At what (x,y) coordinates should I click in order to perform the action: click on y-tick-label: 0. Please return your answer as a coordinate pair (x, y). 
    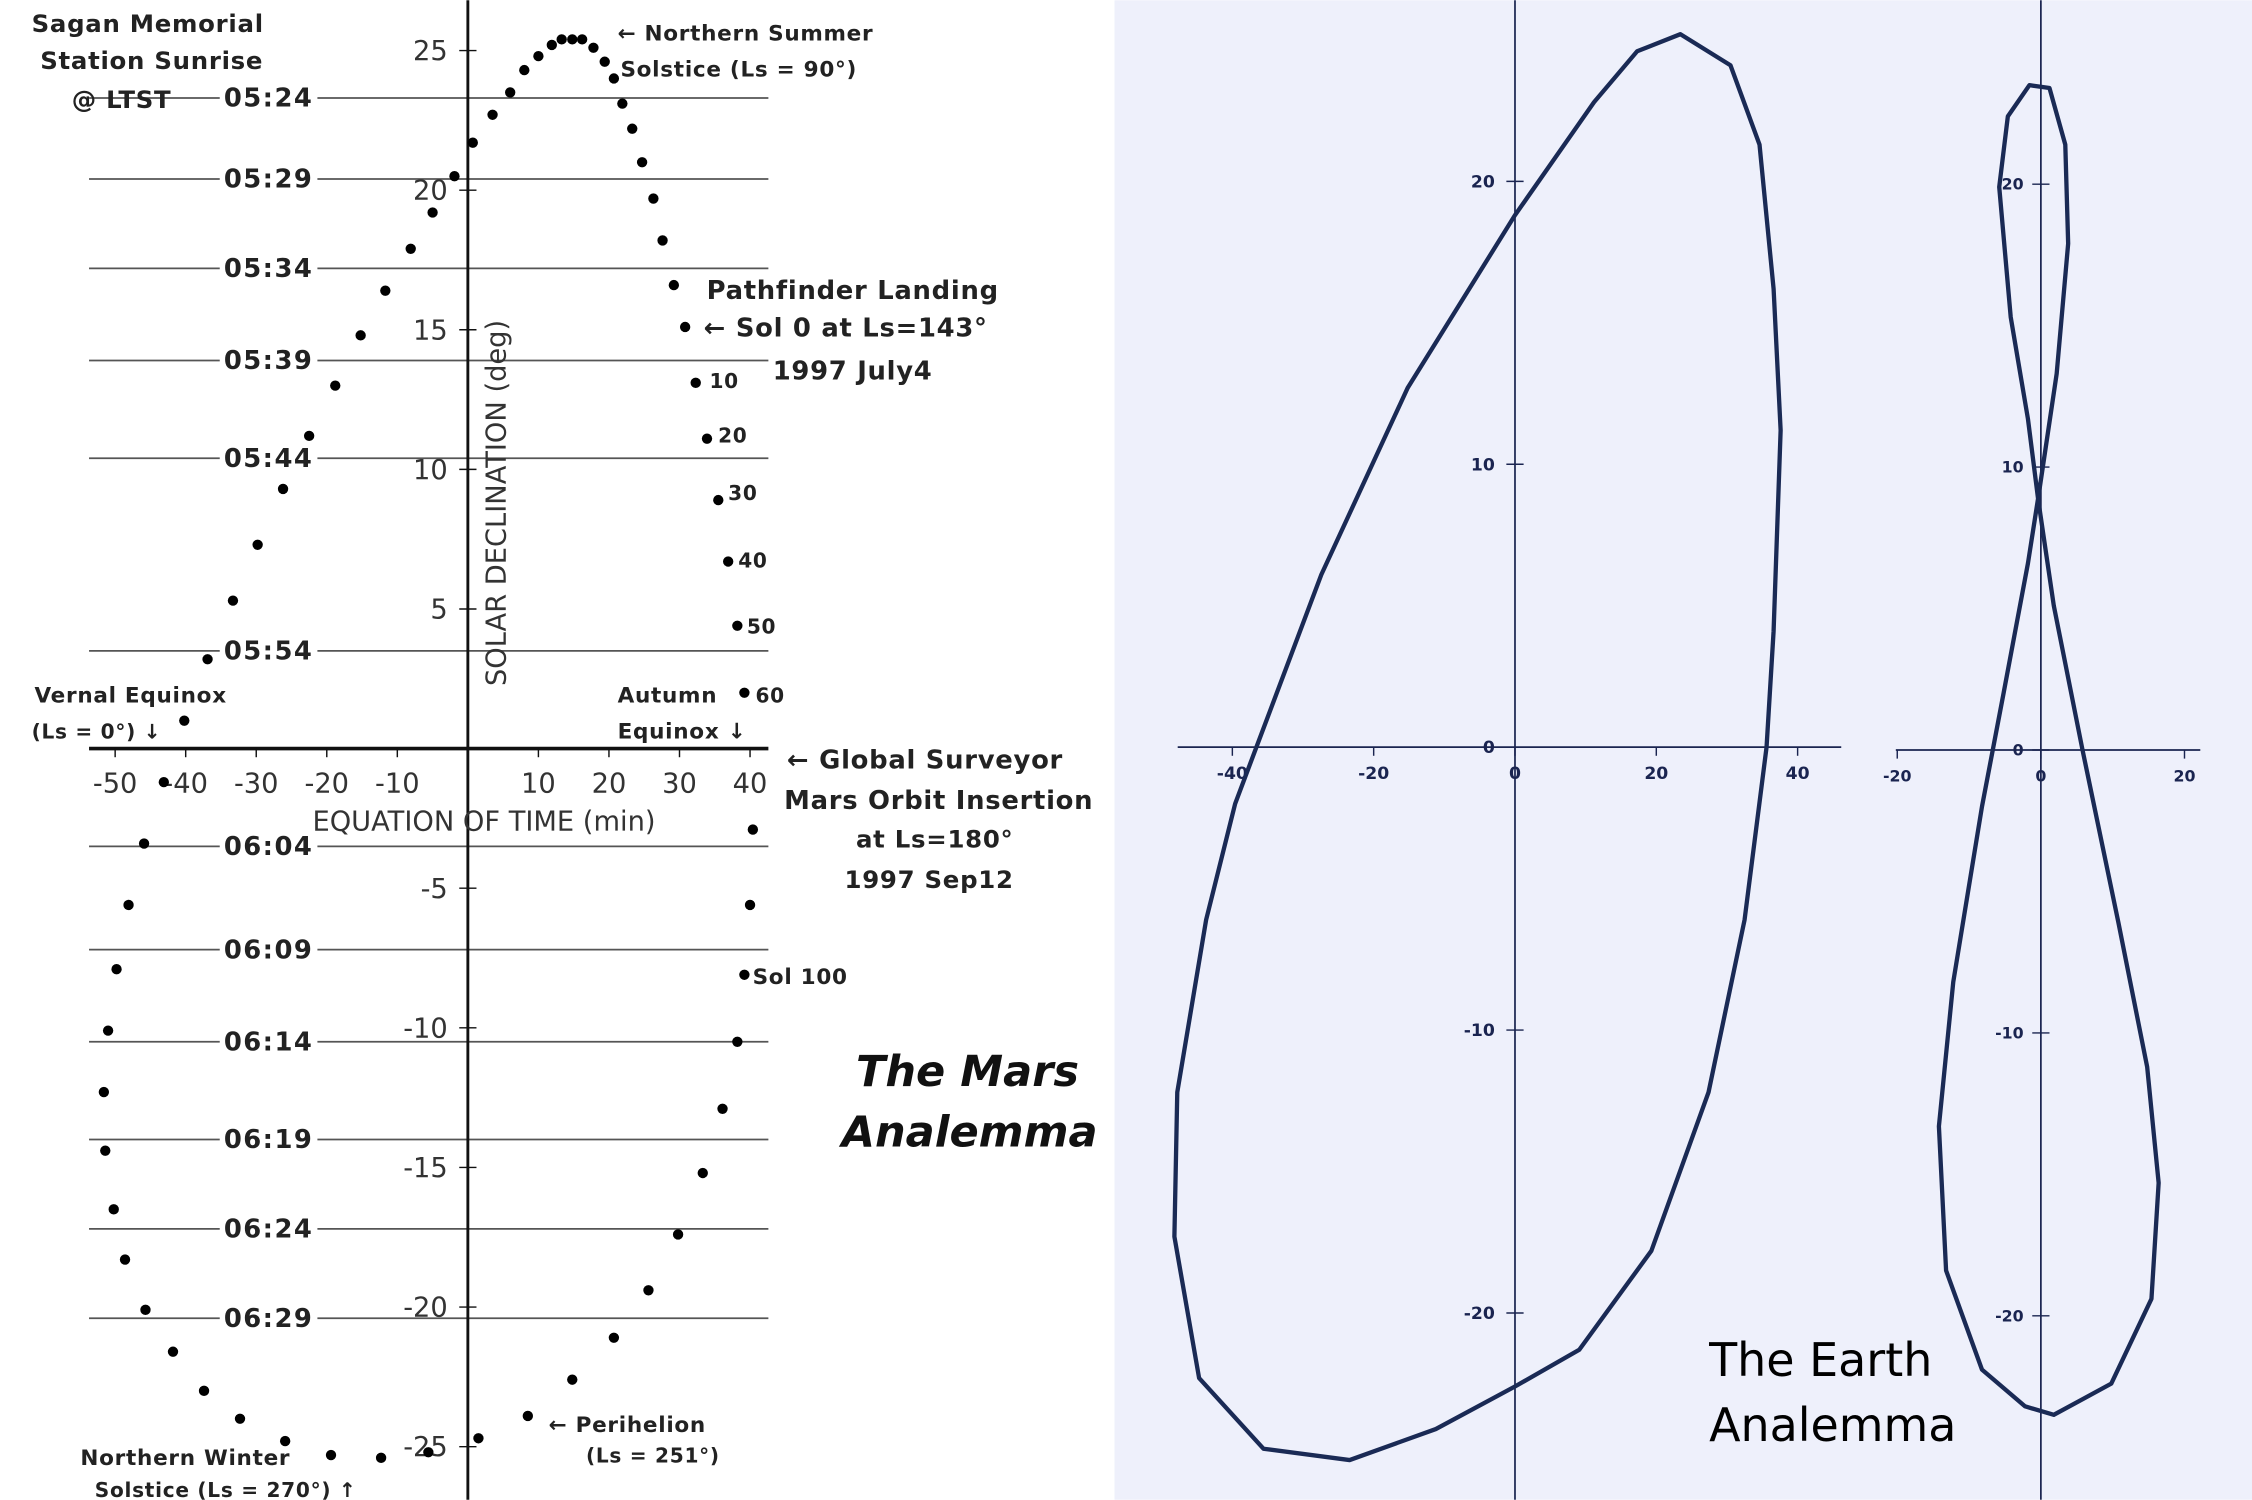
    Looking at the image, I should click on (1489, 748).